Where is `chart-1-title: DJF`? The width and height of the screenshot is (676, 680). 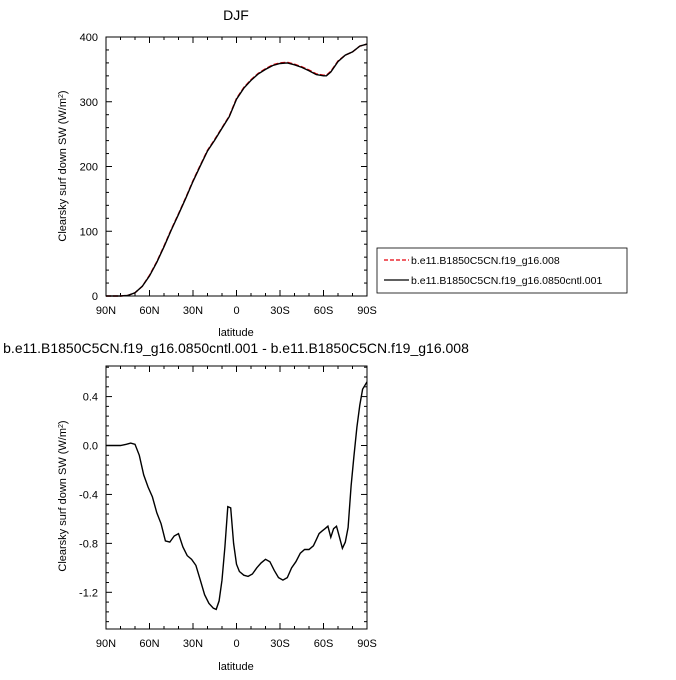 chart-1-title: DJF is located at coordinates (236, 15).